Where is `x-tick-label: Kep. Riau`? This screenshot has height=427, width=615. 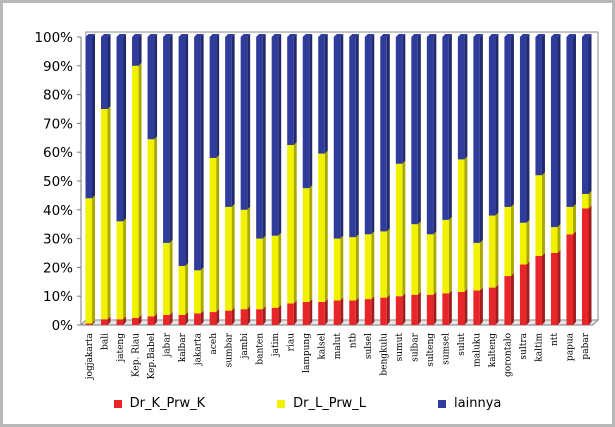 x-tick-label: Kep. Riau is located at coordinates (136, 355).